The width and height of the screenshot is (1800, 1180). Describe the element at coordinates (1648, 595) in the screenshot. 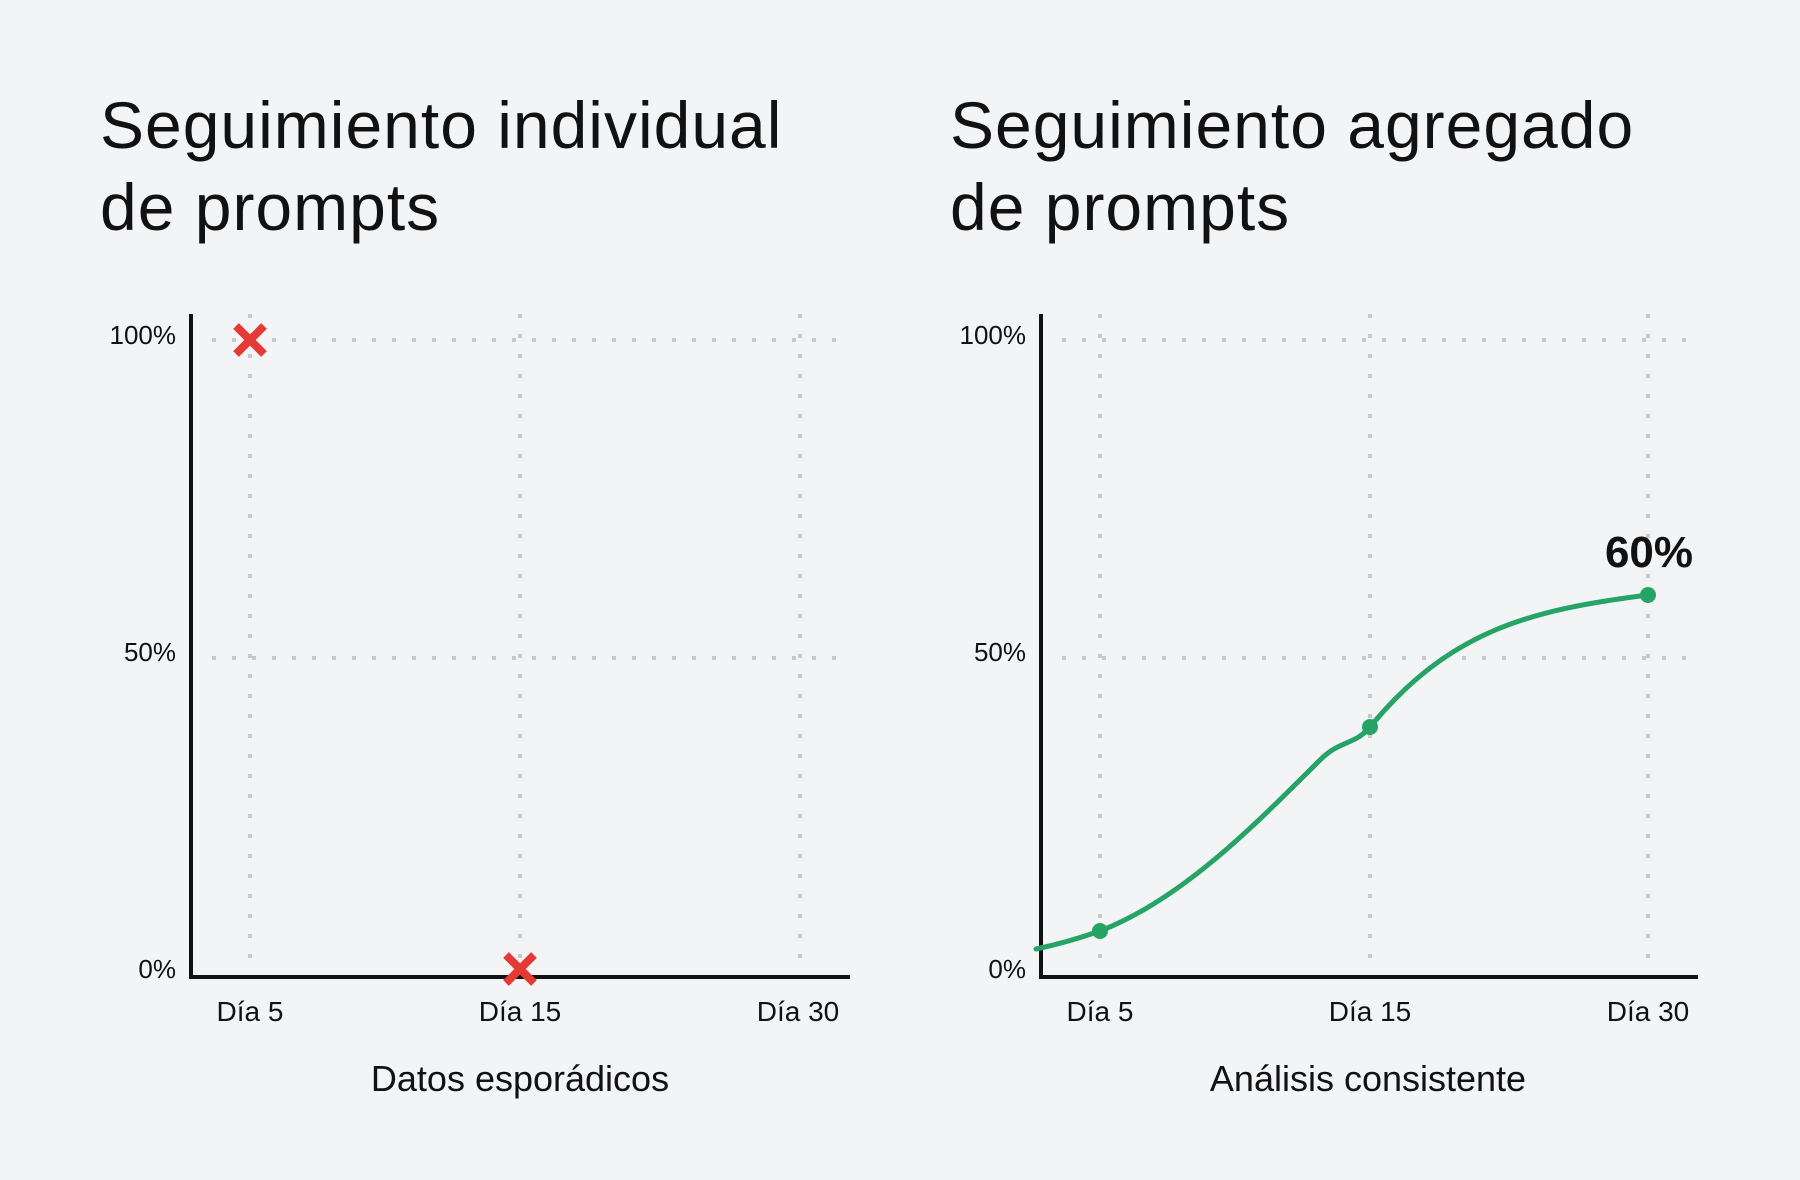

I see `data-point-day30` at that location.